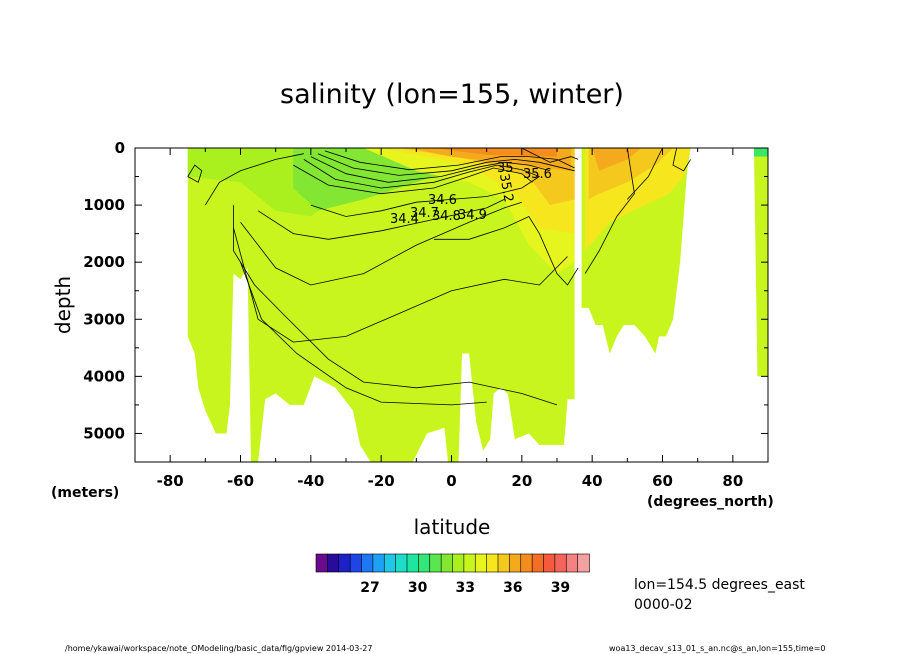  What do you see at coordinates (537, 174) in the screenshot?
I see `contour-label: 35.6` at bounding box center [537, 174].